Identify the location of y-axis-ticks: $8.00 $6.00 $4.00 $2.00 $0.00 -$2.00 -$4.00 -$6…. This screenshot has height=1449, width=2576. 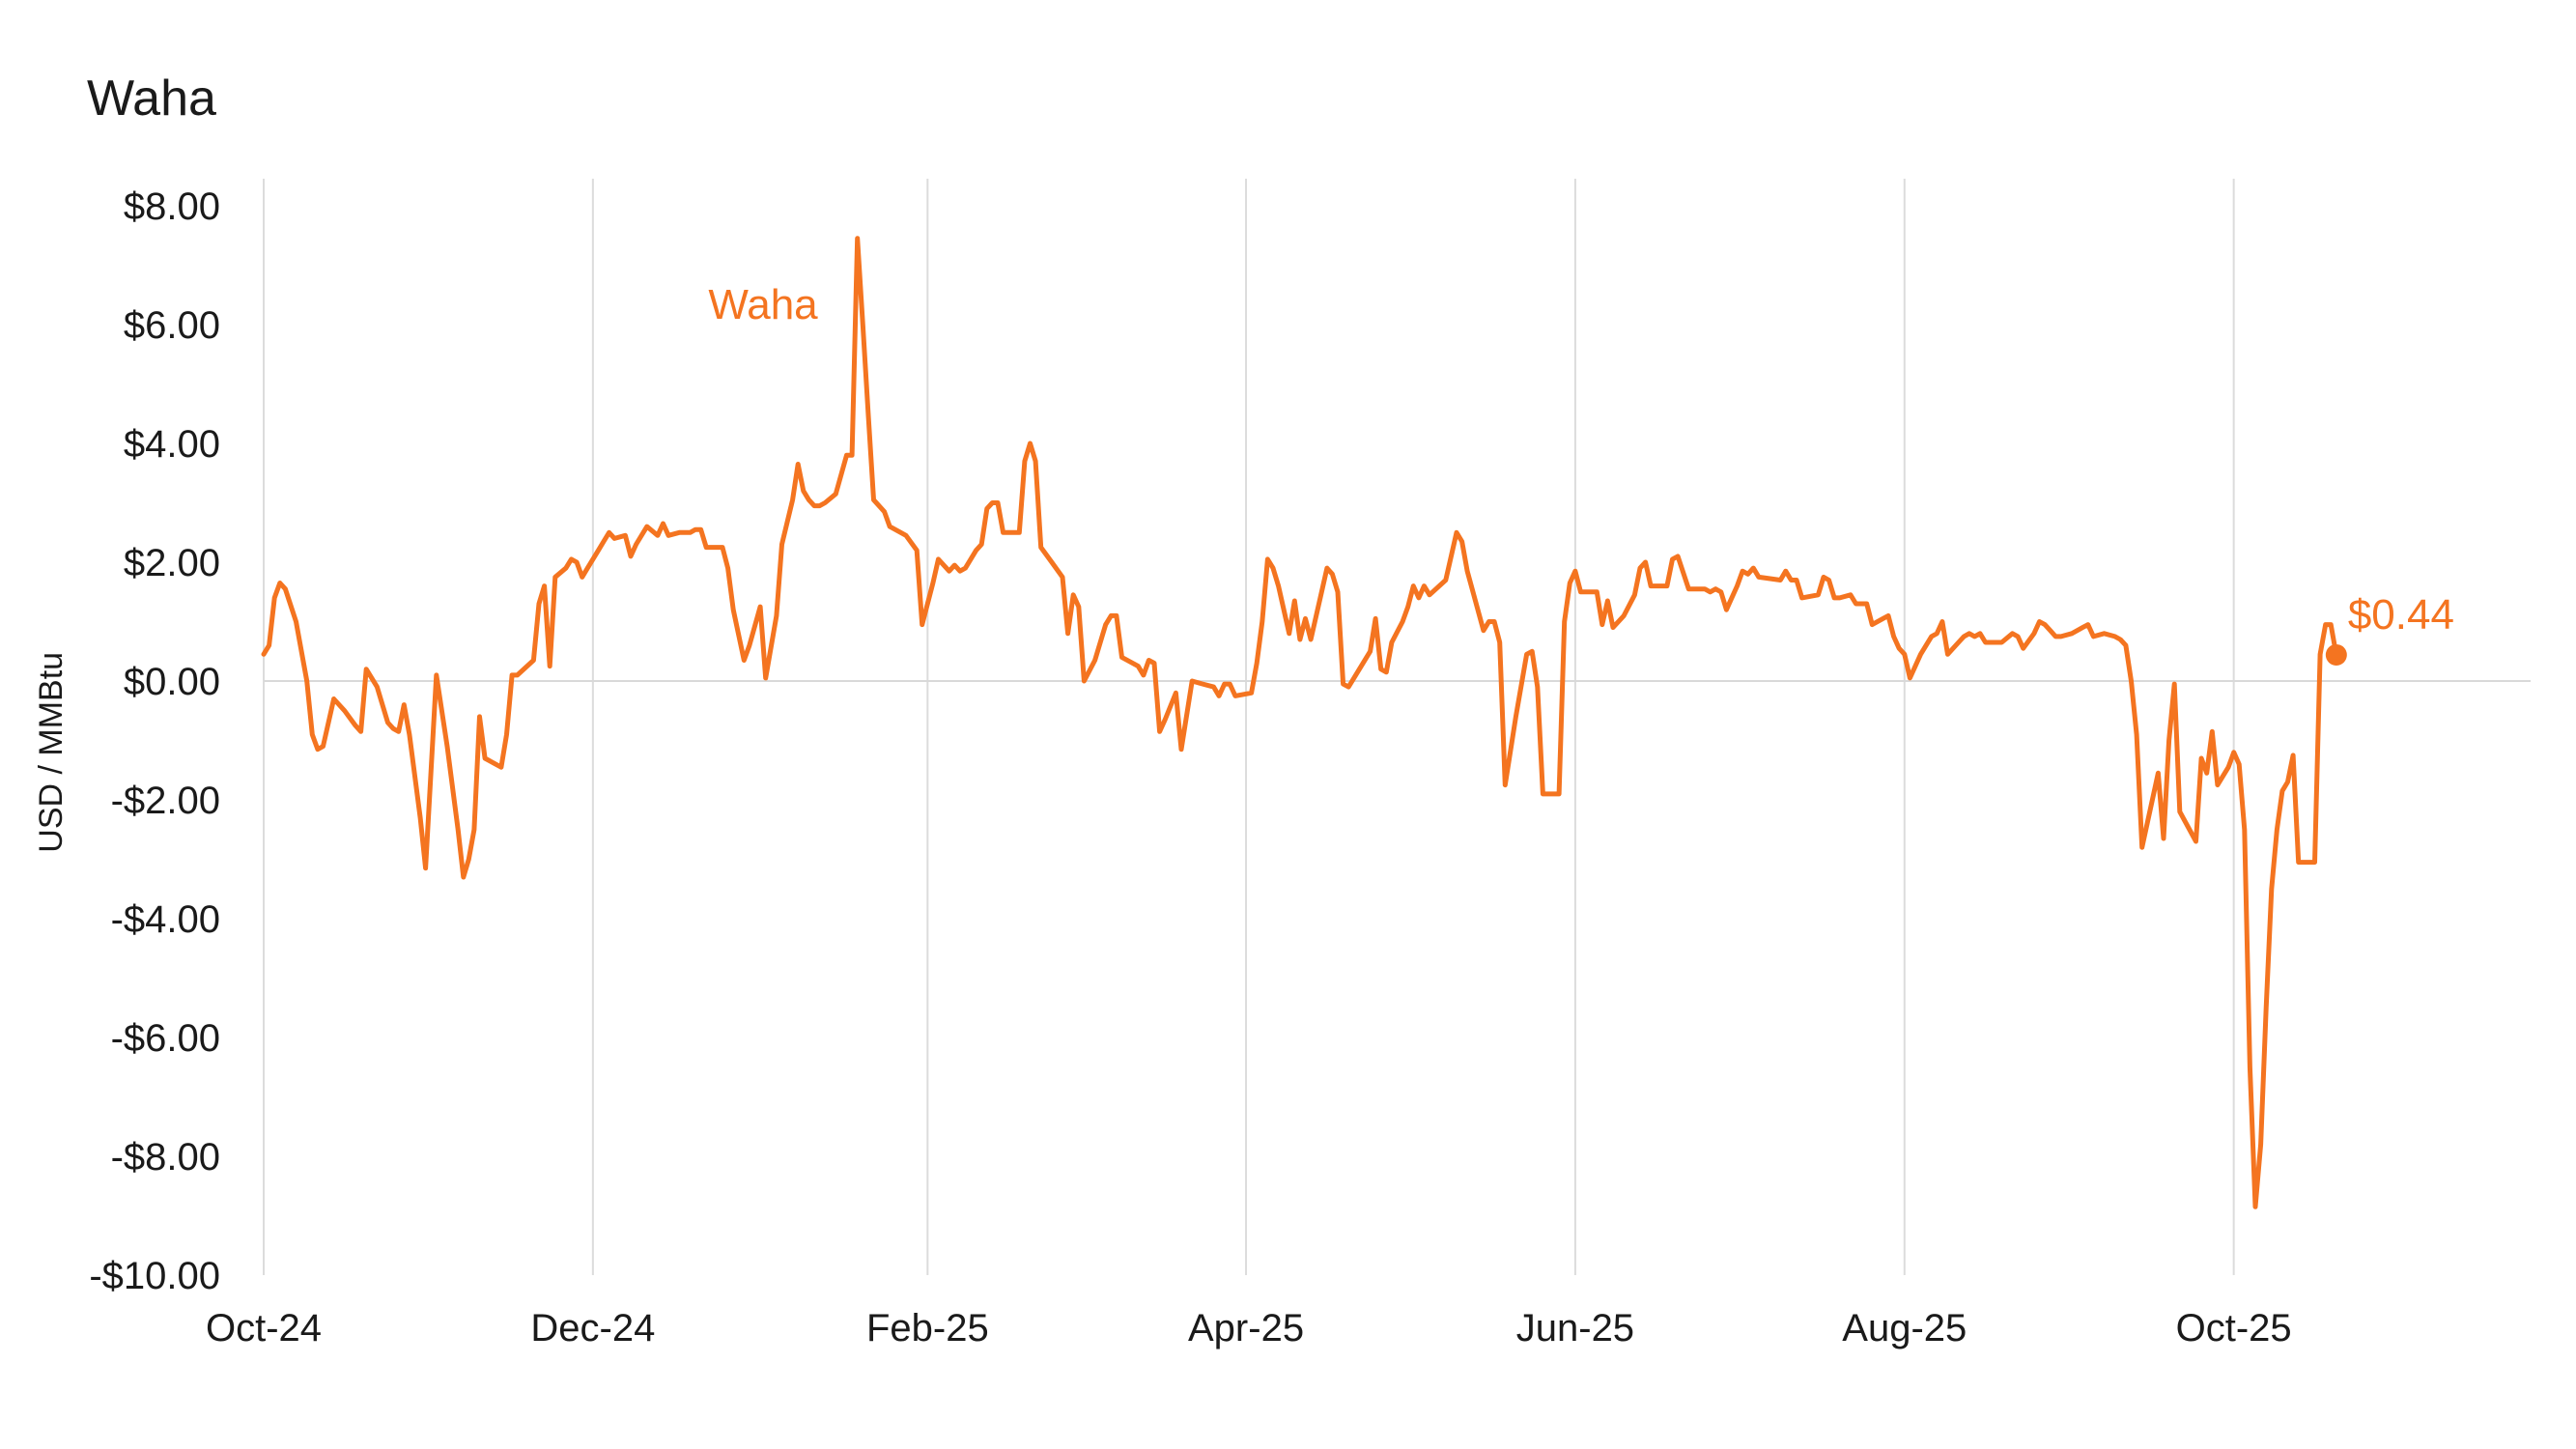
(154, 741).